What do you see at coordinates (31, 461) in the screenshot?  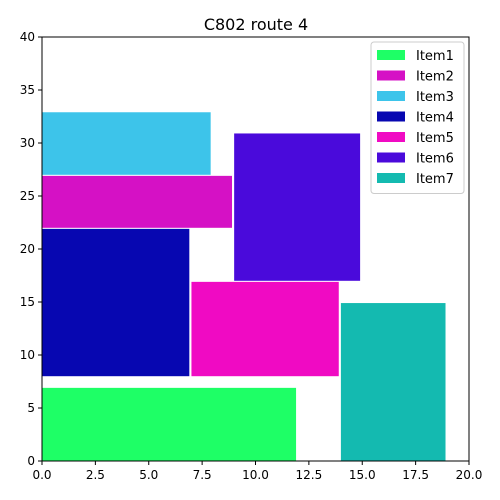 I see `y-tick-label: 0` at bounding box center [31, 461].